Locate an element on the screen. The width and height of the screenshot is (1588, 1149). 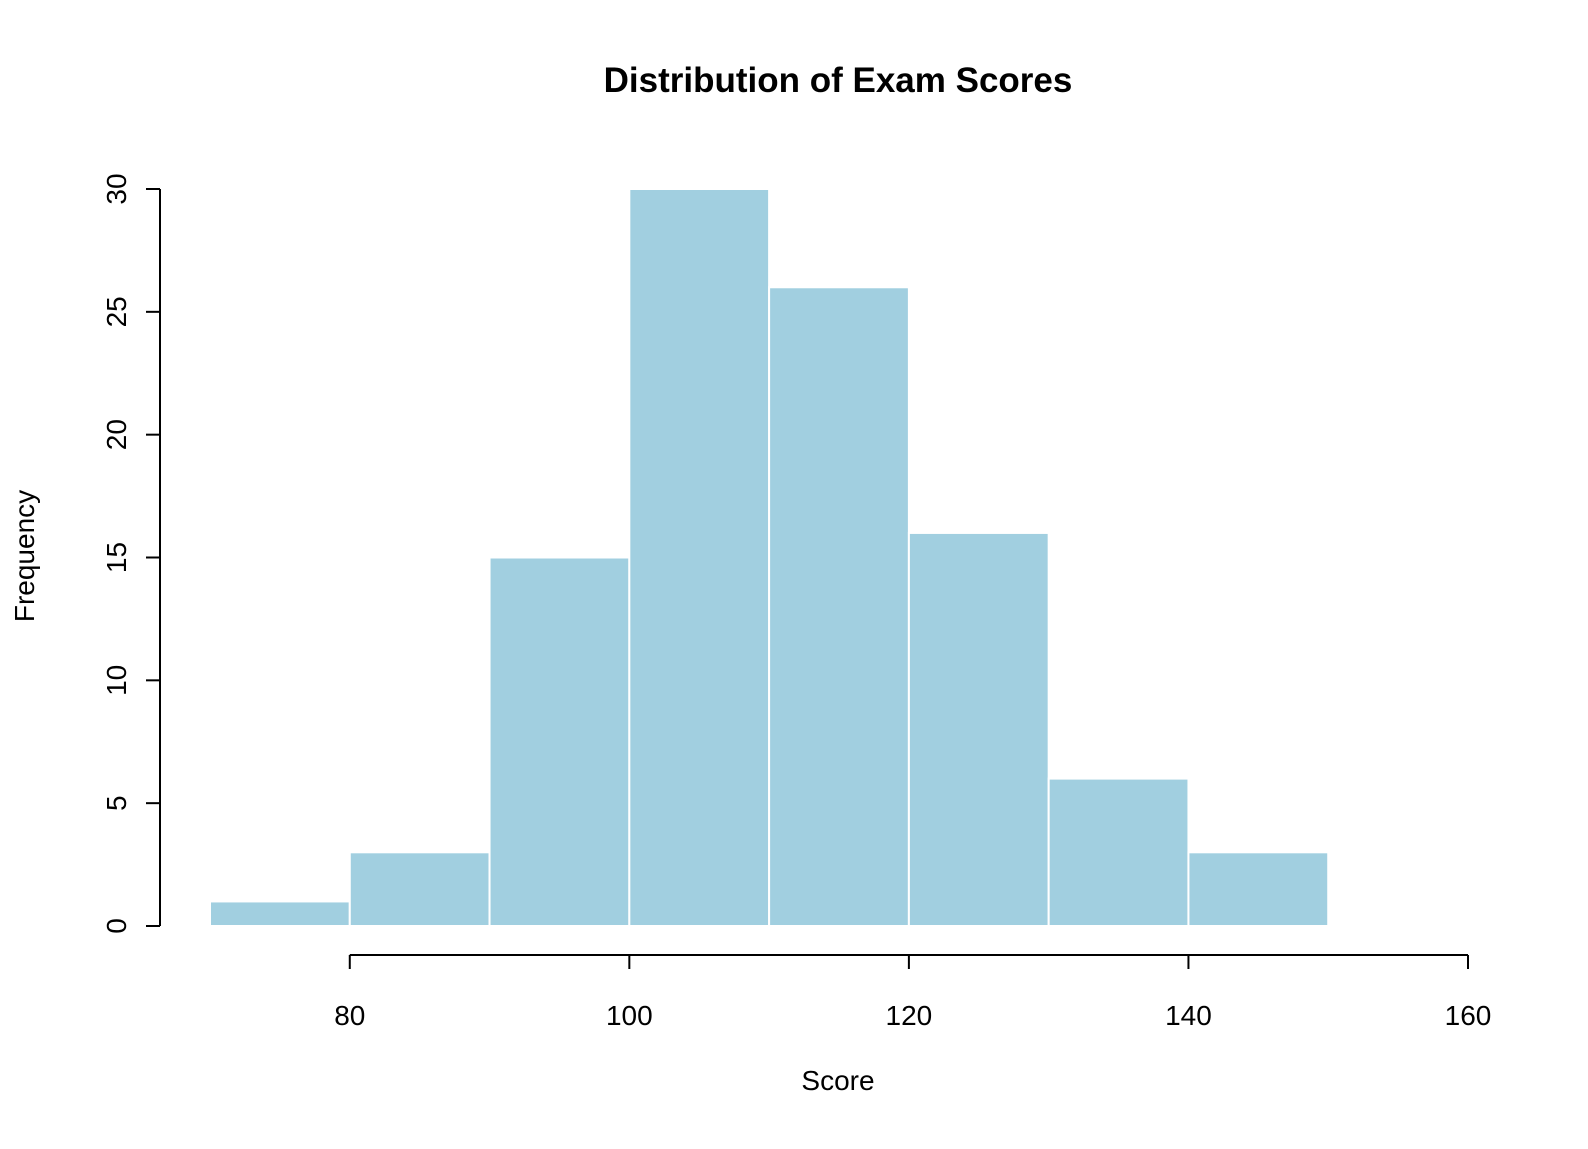
x-axis-label: Score is located at coordinates (837, 1080).